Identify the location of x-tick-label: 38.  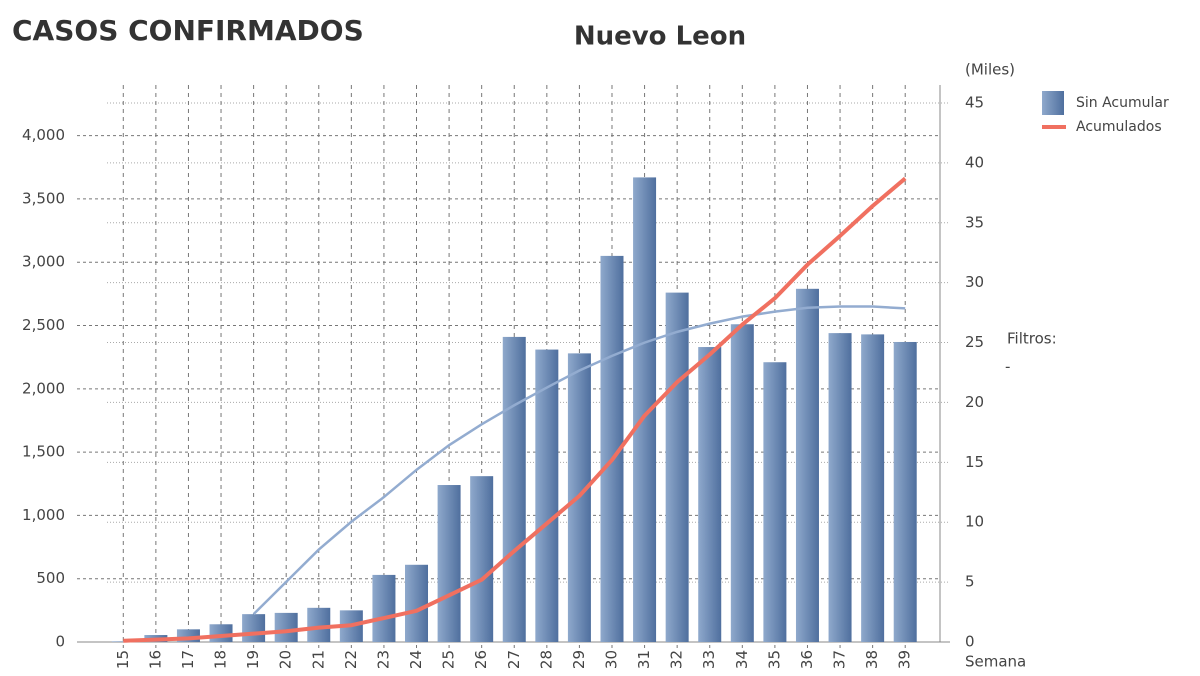
(872, 659).